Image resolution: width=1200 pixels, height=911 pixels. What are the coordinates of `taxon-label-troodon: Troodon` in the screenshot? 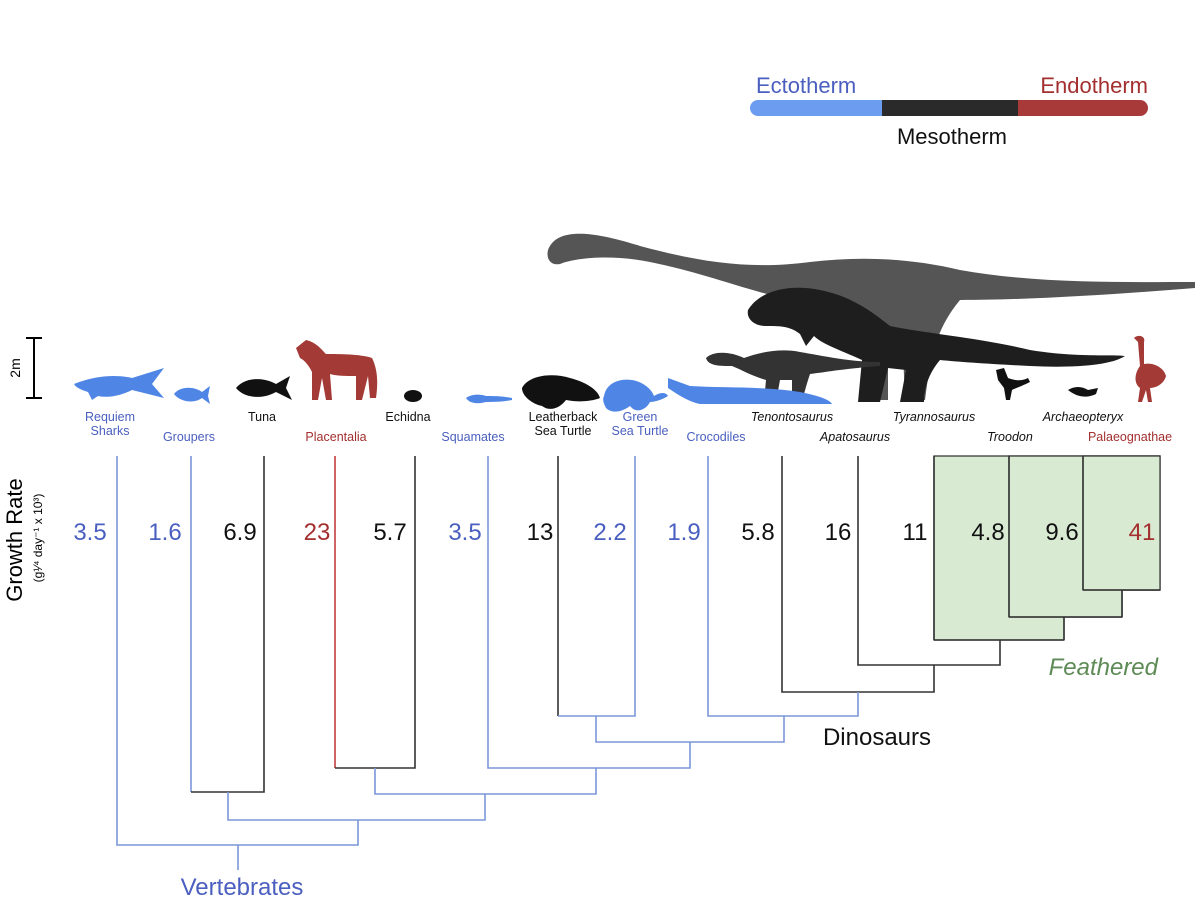 It's located at (1010, 437).